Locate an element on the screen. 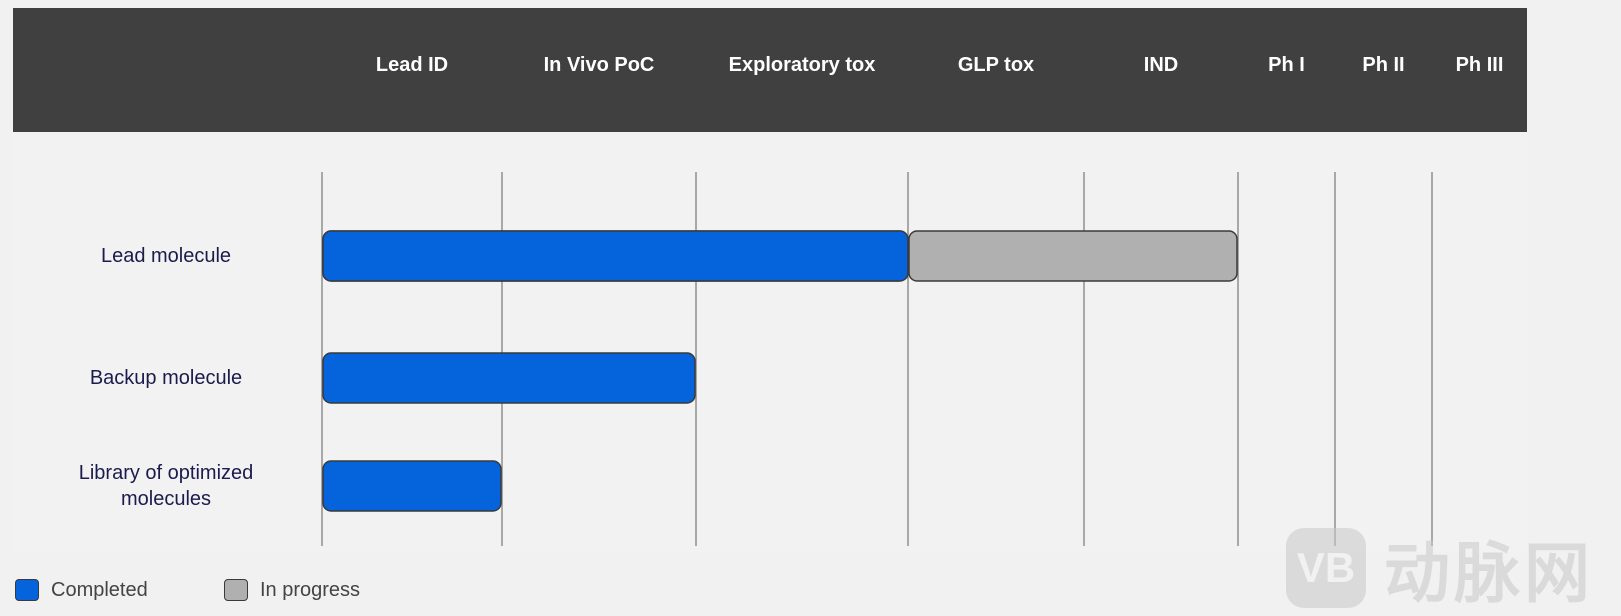  phase-label: Ph II is located at coordinates (1383, 65).